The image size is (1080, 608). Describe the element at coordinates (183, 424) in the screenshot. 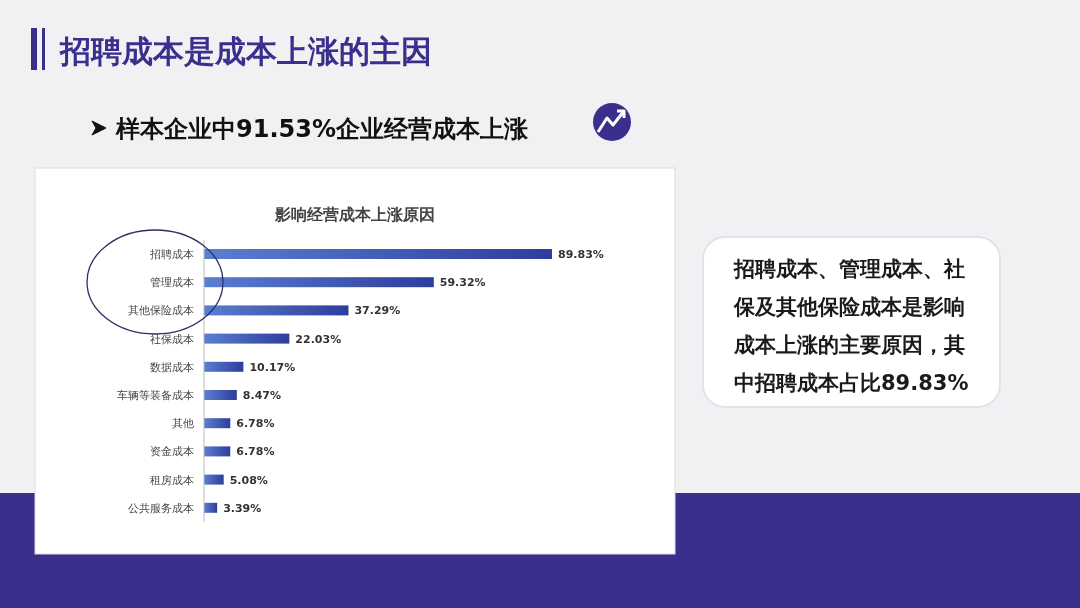

I see `y-tick-label: 其他` at that location.